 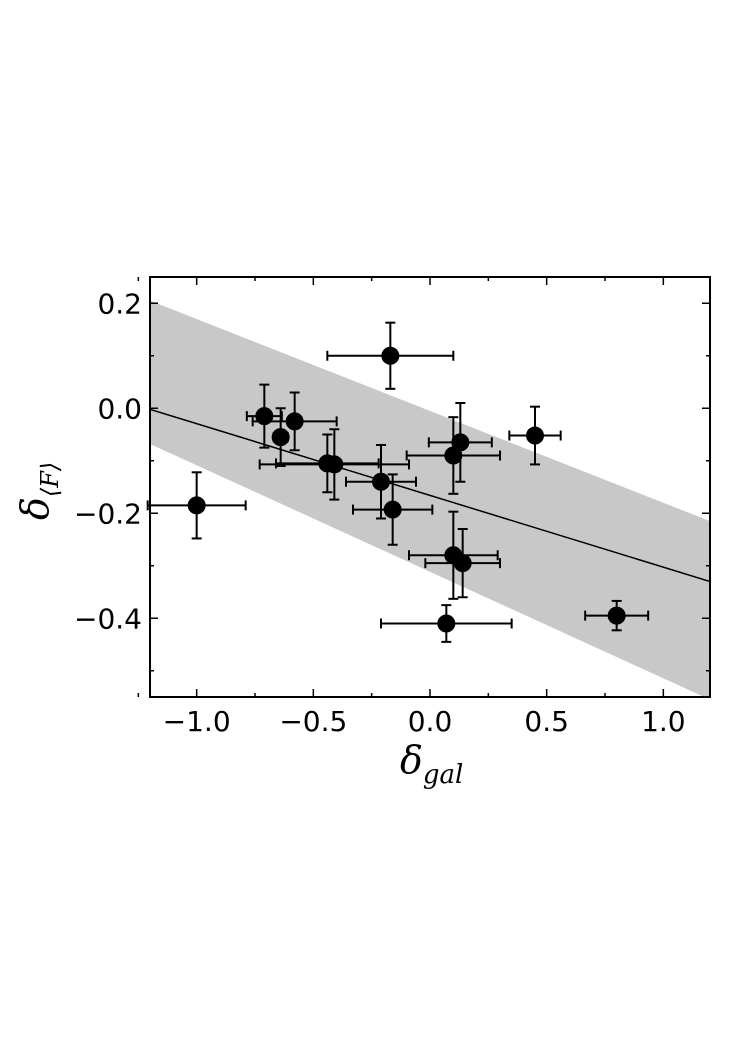 I want to click on x-axis-label: δgal, so click(x=431, y=764).